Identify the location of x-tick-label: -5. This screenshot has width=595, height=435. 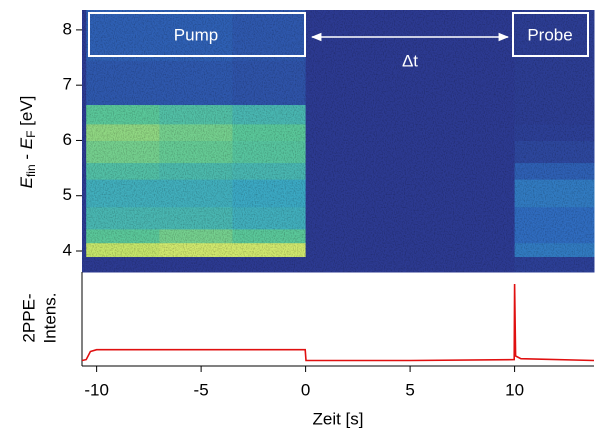
(201, 389).